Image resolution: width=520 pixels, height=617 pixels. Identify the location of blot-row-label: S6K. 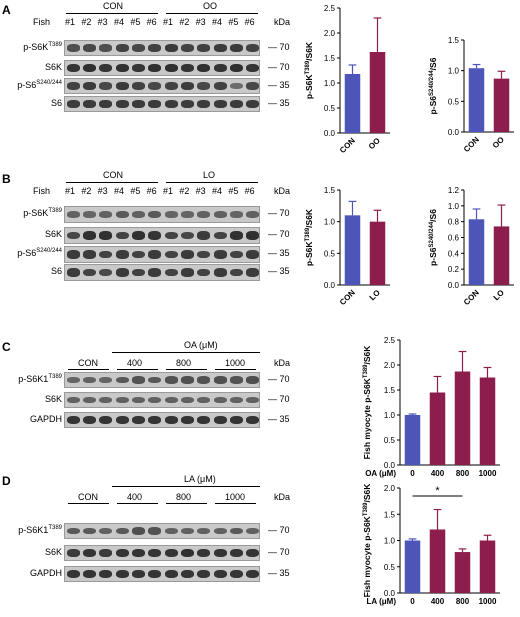
(31, 234).